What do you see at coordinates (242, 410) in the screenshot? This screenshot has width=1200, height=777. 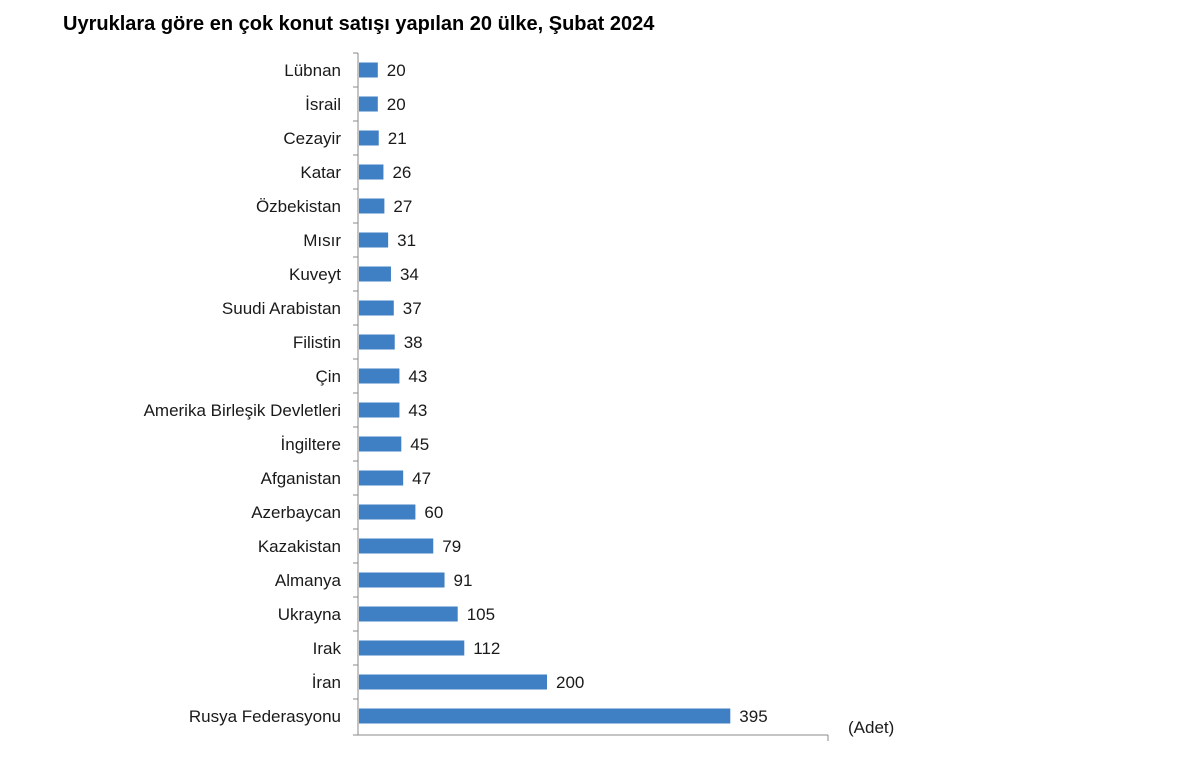 I see `category-label: Amerika Birleşik Devletleri` at bounding box center [242, 410].